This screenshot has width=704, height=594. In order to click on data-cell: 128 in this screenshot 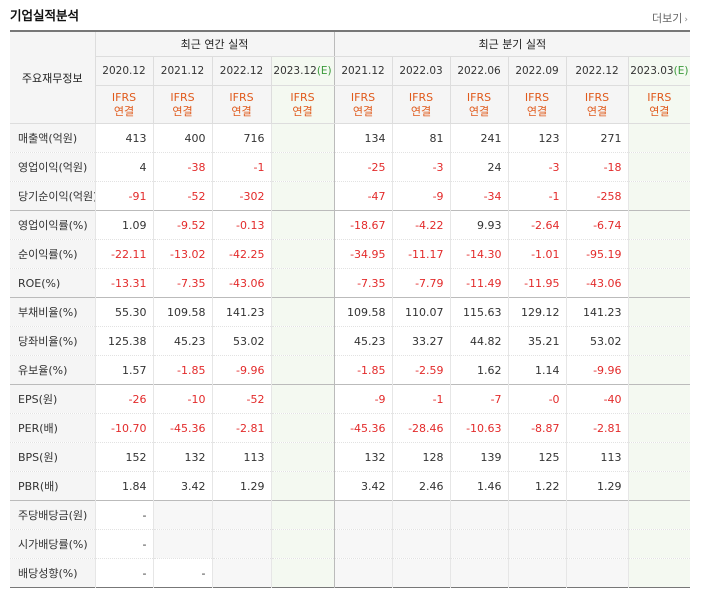, I will do `click(421, 457)`.